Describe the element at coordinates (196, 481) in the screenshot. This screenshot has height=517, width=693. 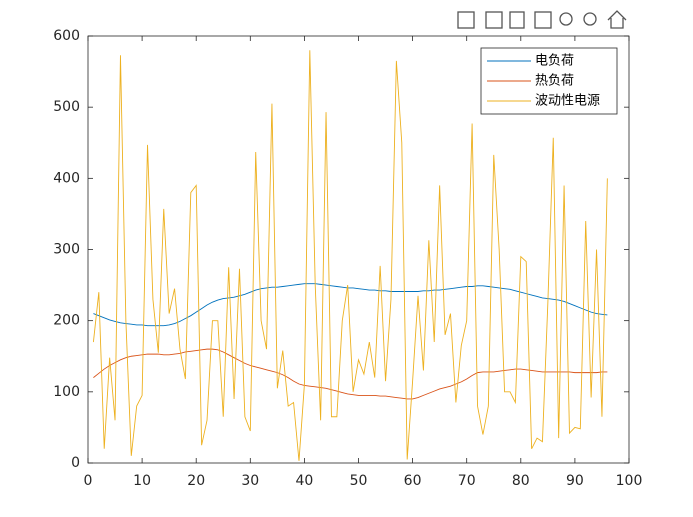
I see `x-tick-label: 20` at that location.